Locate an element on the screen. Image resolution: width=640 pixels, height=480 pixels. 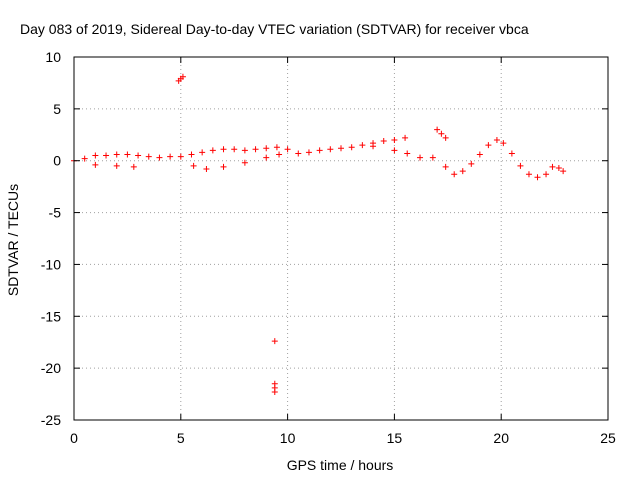
series-main-track is located at coordinates (240, 149).